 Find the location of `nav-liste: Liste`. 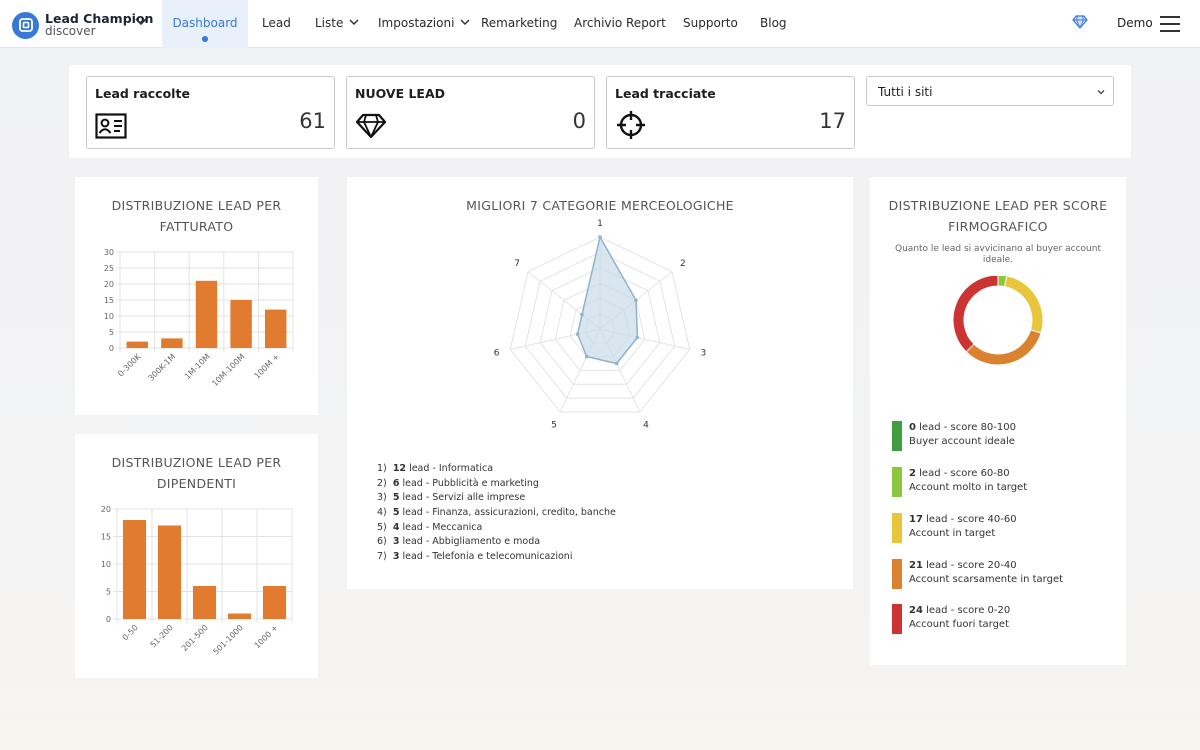

nav-liste: Liste is located at coordinates (337, 24).